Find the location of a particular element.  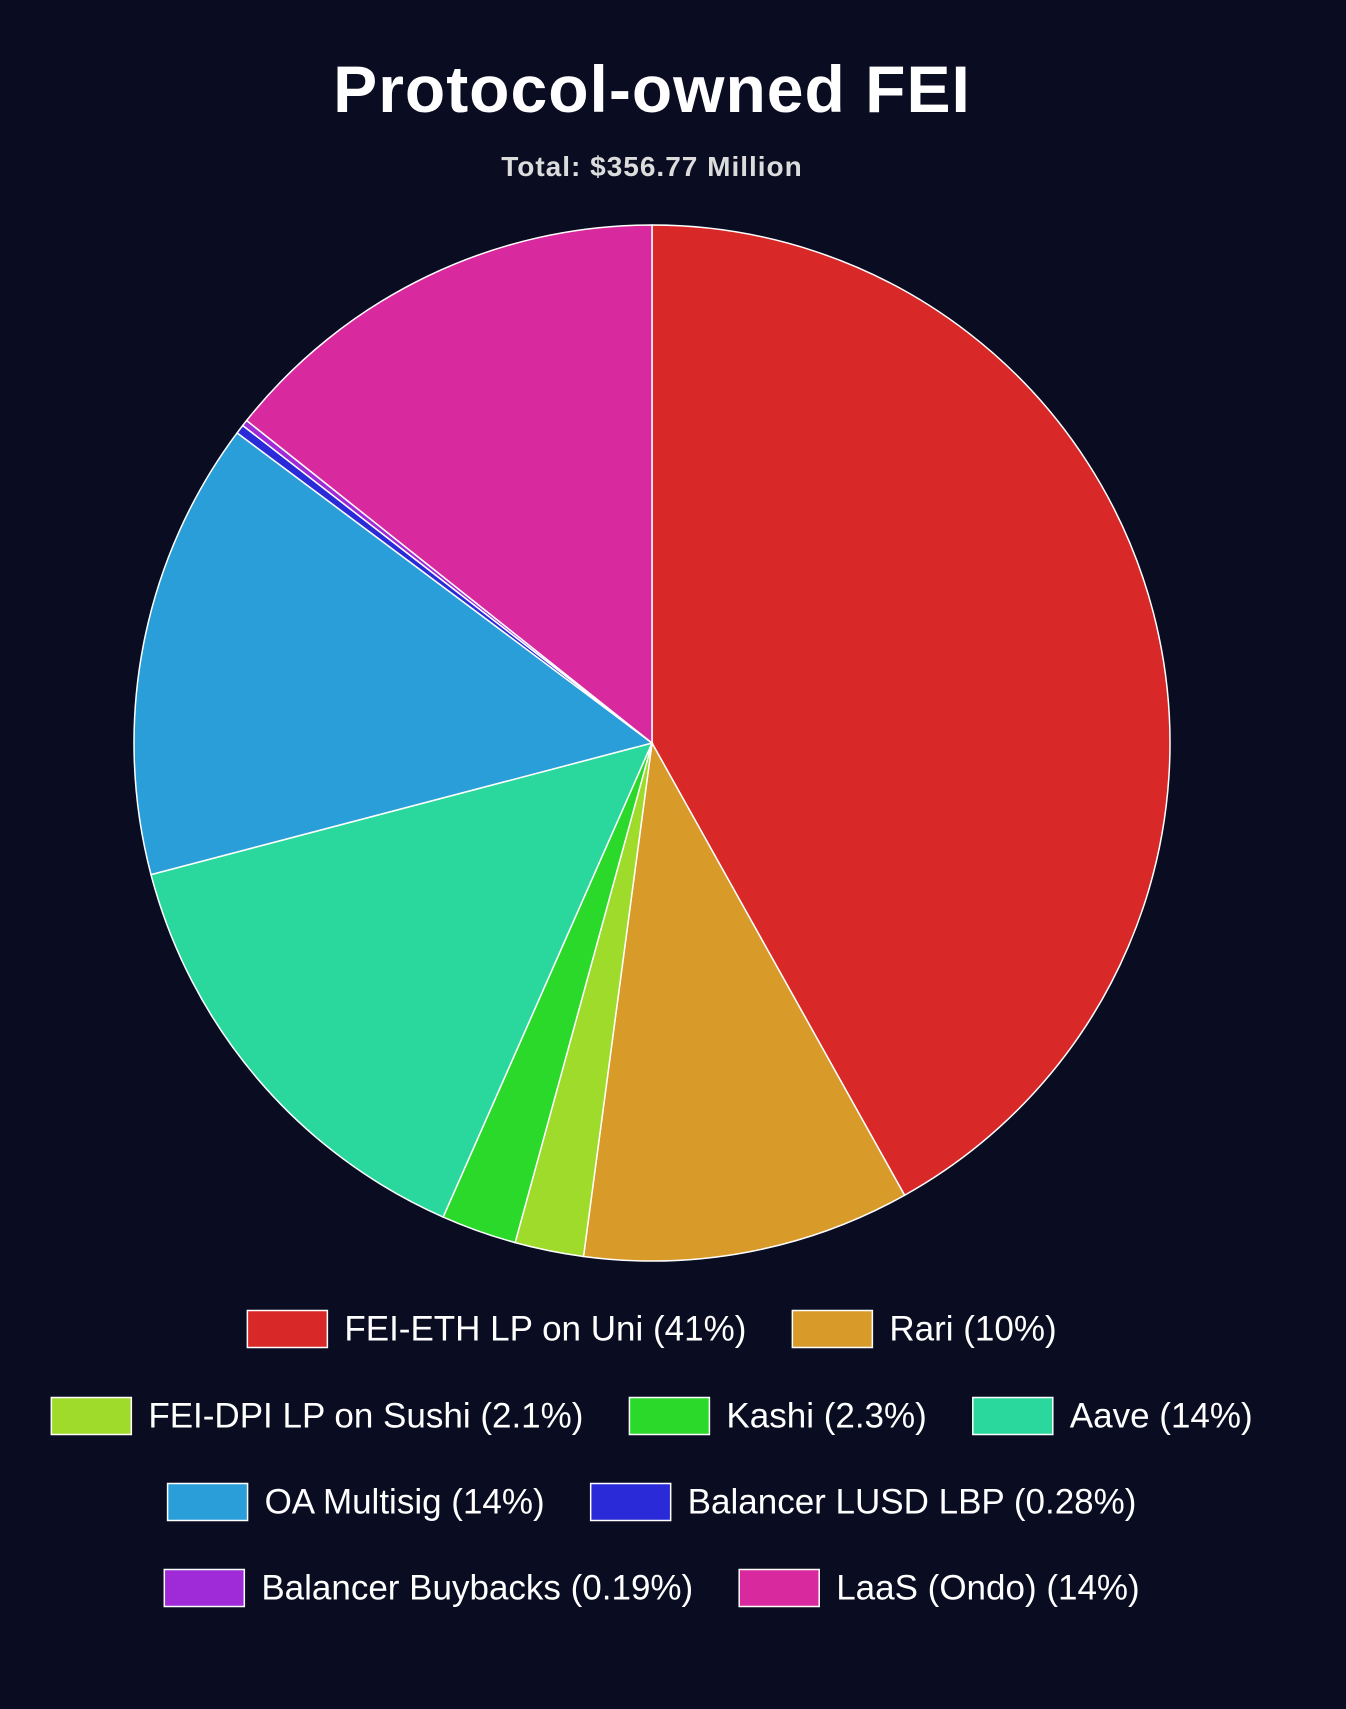

legend-item: LaaS (Ondo) (14%) is located at coordinates (939, 1588).